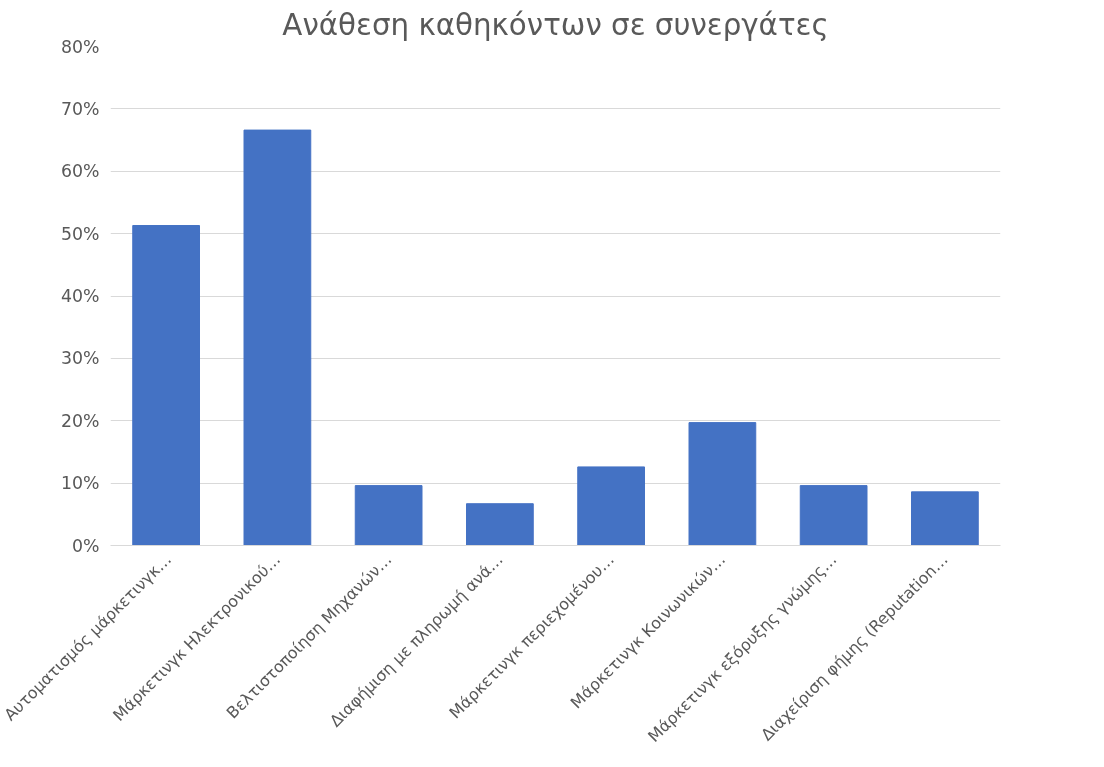 The height and width of the screenshot is (767, 1104). Describe the element at coordinates (80, 108) in the screenshot. I see `y-tick-label: 70%` at that location.